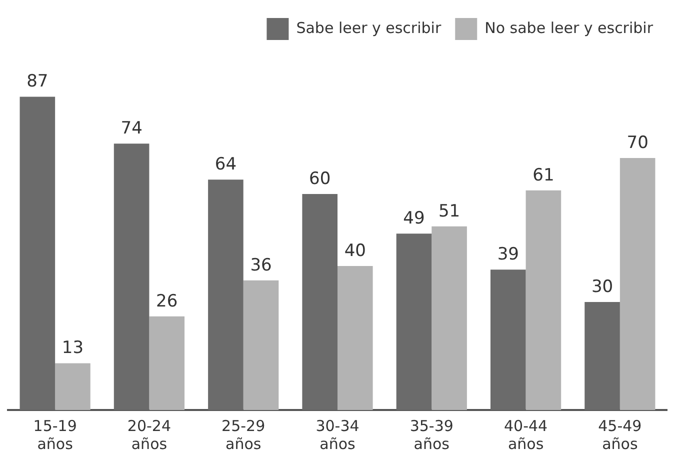 Image resolution: width=675 pixels, height=466 pixels. What do you see at coordinates (320, 178) in the screenshot?
I see `data-label: 60` at bounding box center [320, 178].